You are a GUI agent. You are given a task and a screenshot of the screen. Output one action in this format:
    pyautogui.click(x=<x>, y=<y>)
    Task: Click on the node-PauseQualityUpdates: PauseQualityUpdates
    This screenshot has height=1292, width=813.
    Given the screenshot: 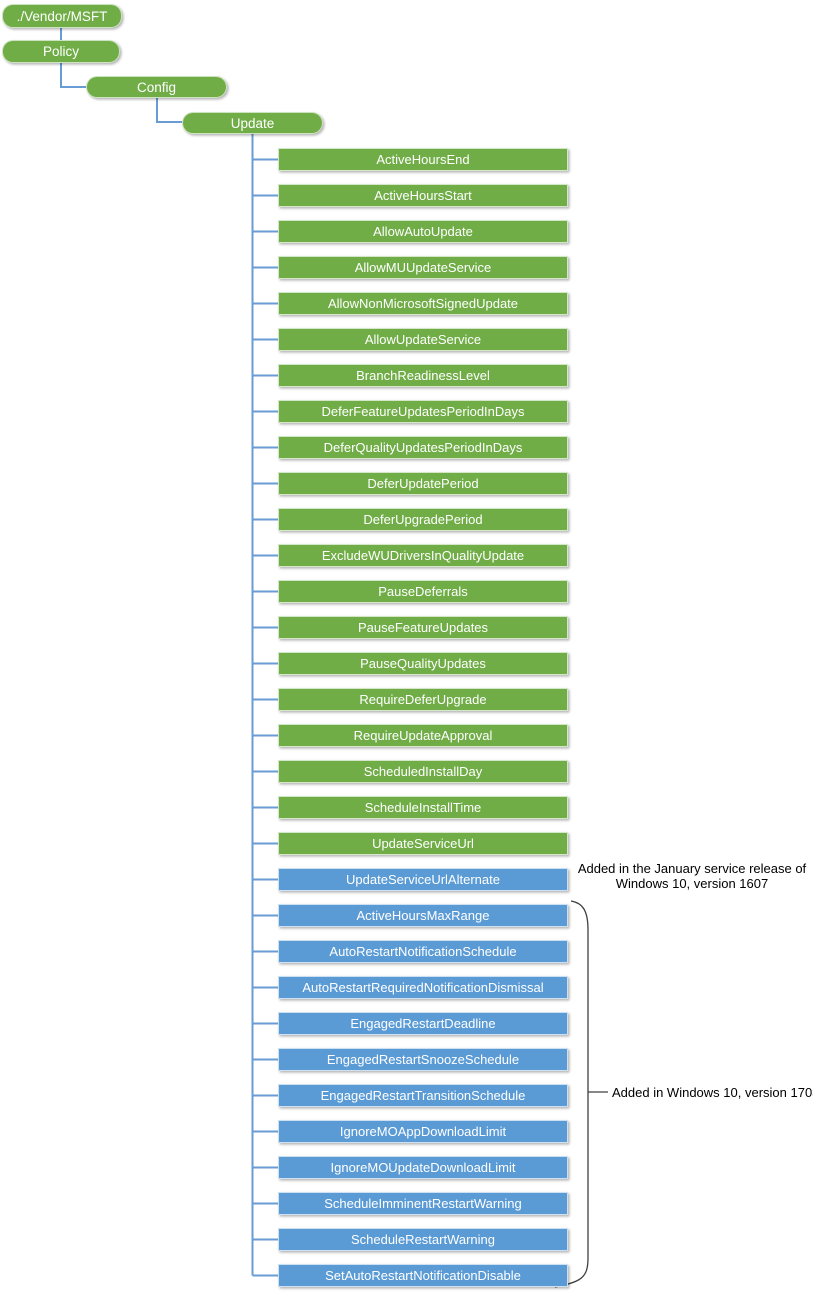 What is the action you would take?
    pyautogui.click(x=423, y=663)
    